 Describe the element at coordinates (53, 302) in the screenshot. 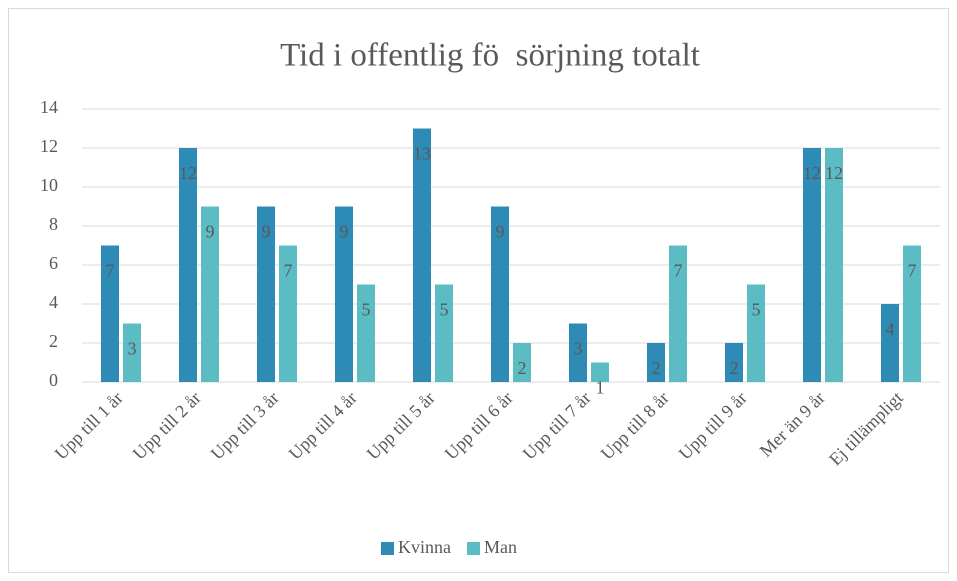

I see `y-tick-label: 4` at that location.